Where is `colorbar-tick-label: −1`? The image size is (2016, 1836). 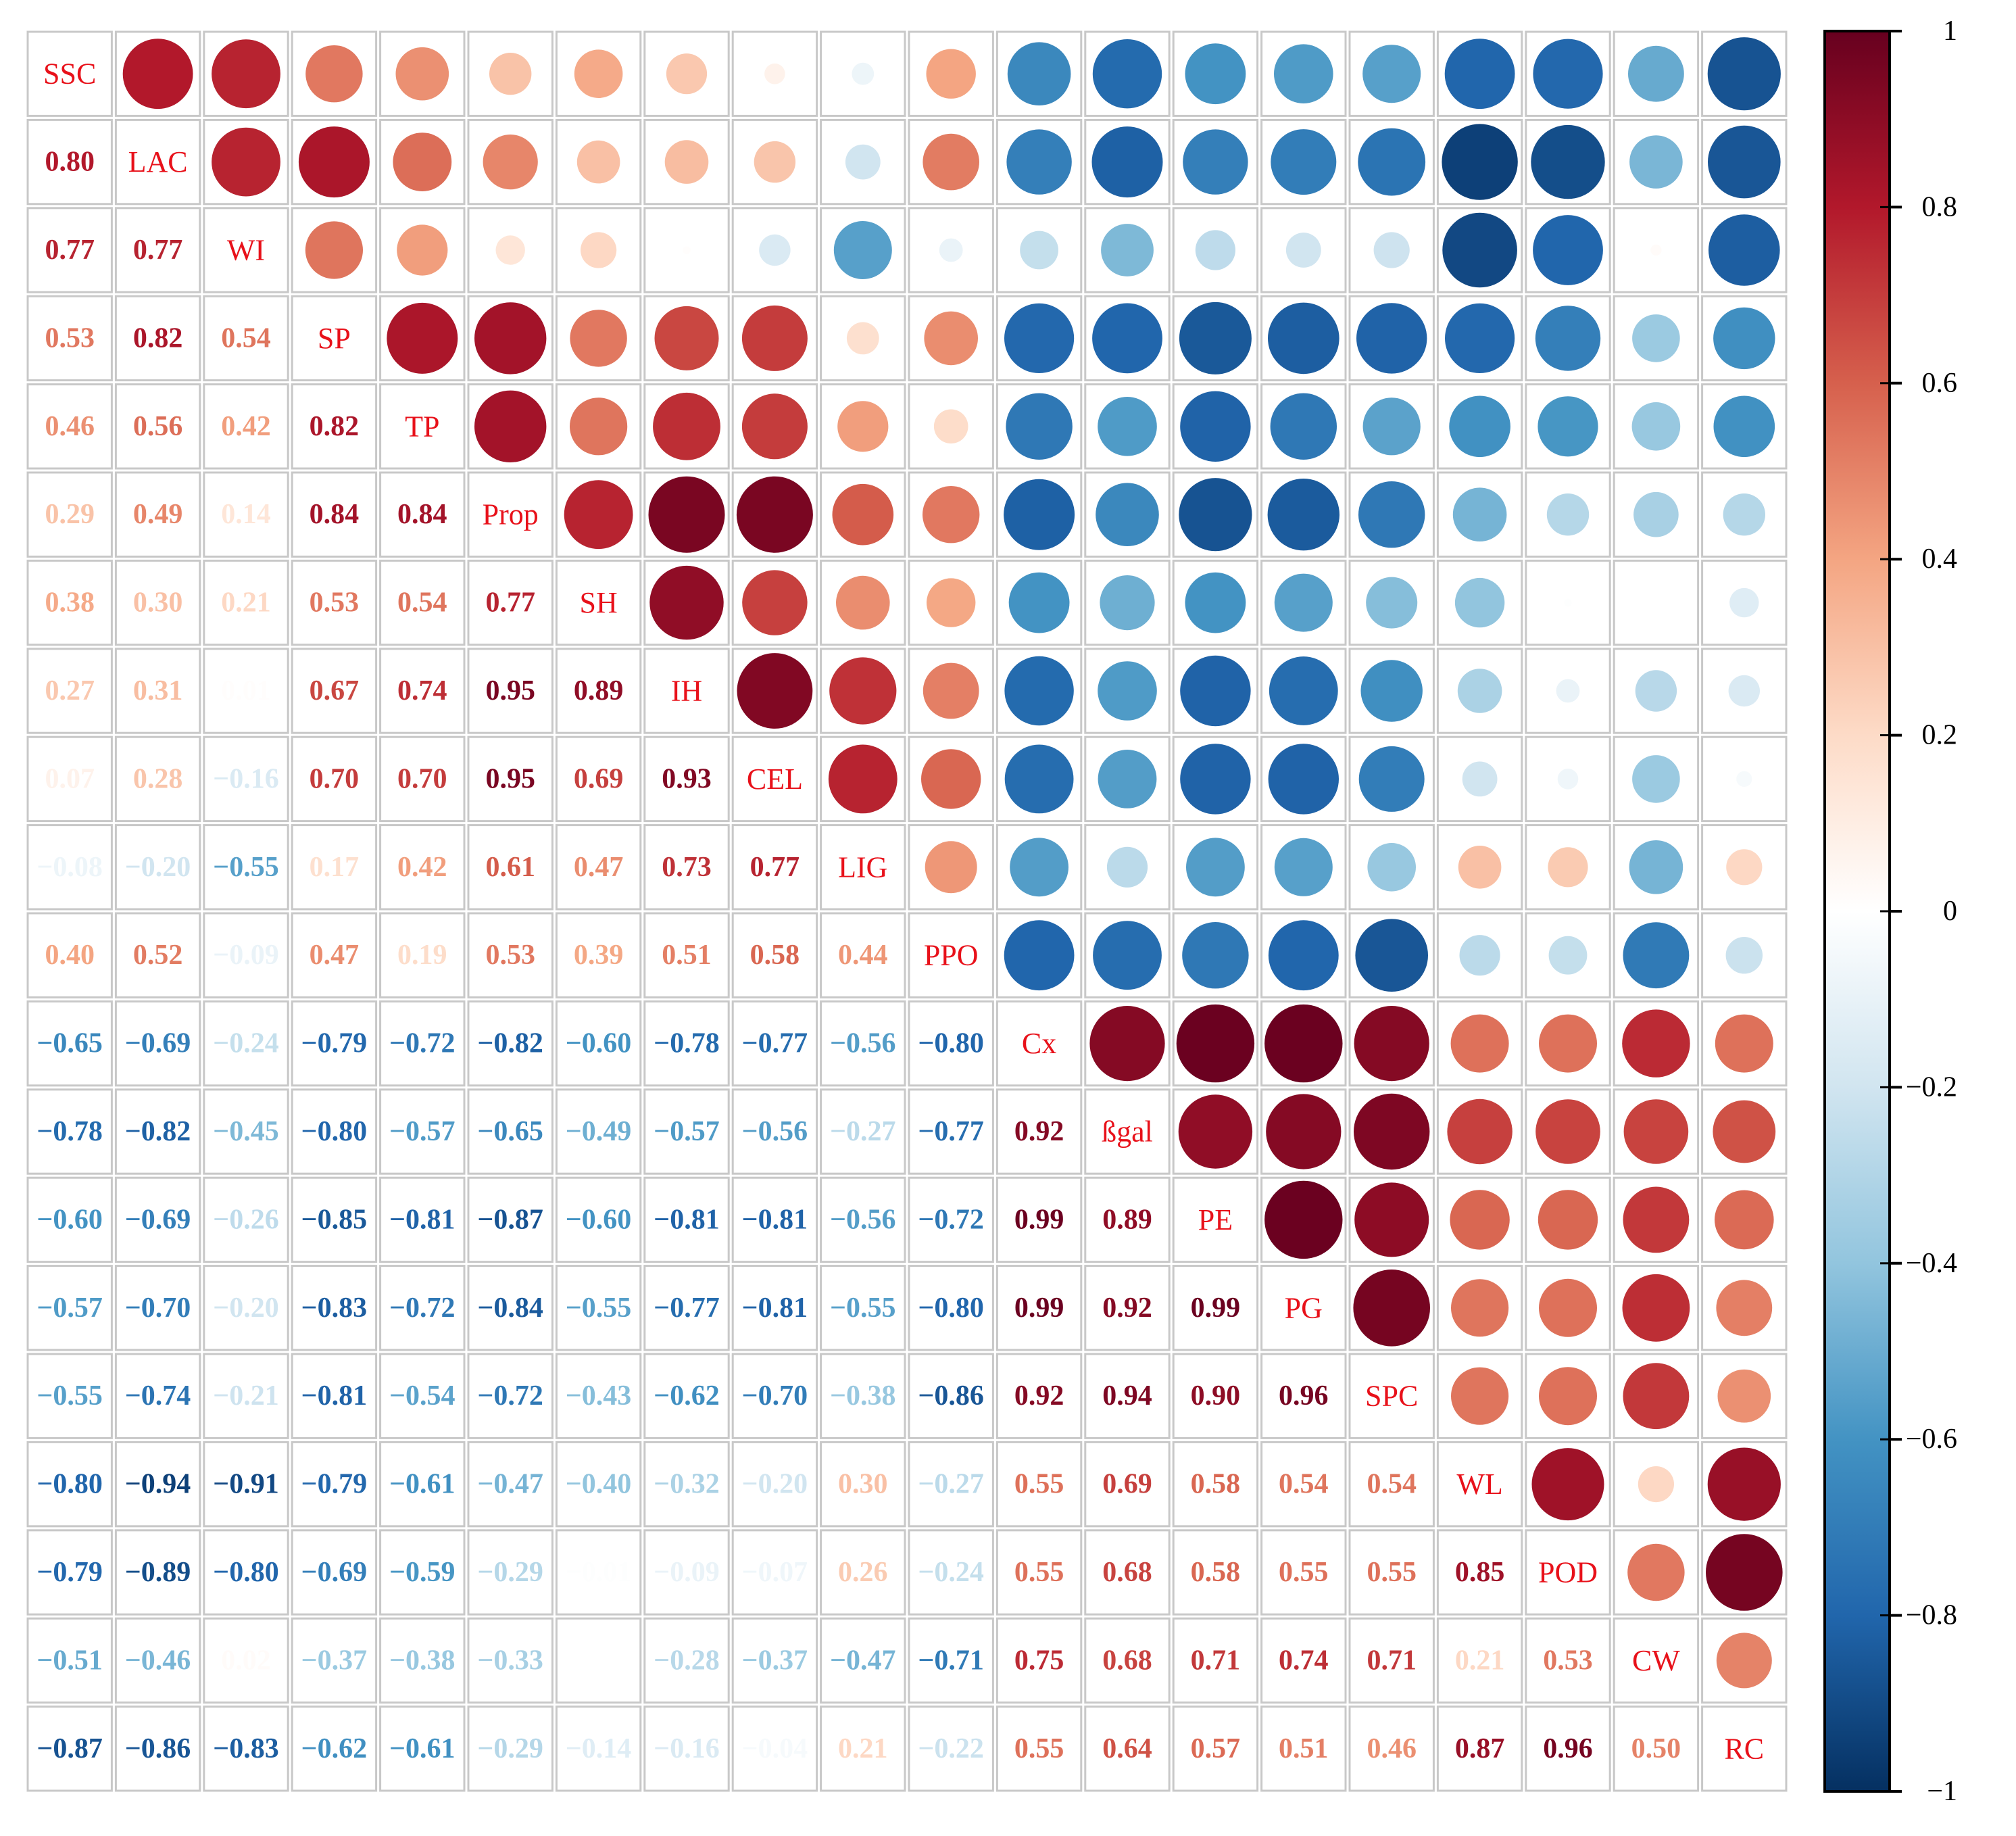 colorbar-tick-label: −1 is located at coordinates (1942, 1791).